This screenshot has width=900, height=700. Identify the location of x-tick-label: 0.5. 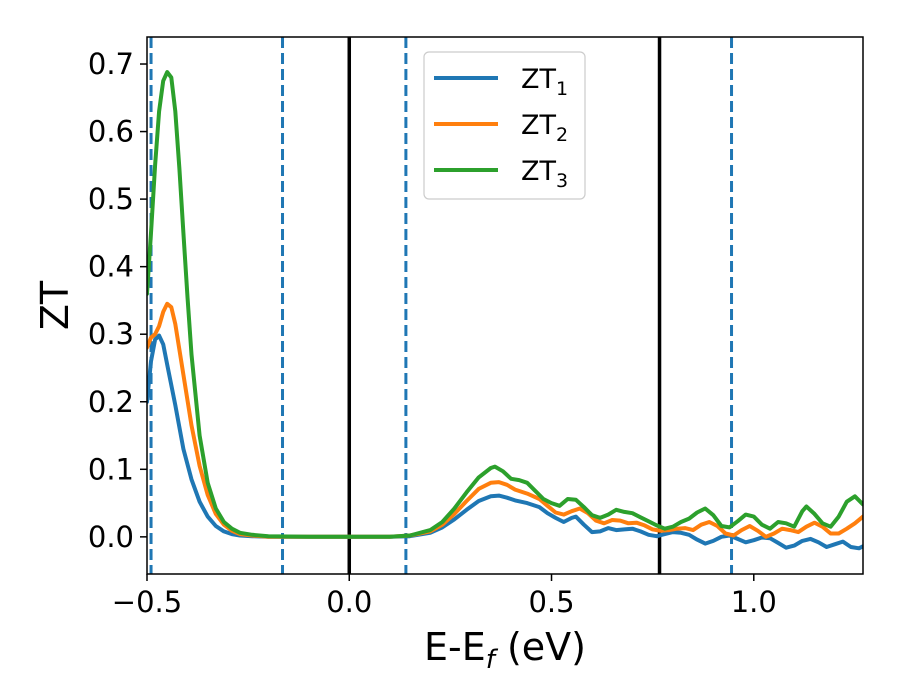
(551, 602).